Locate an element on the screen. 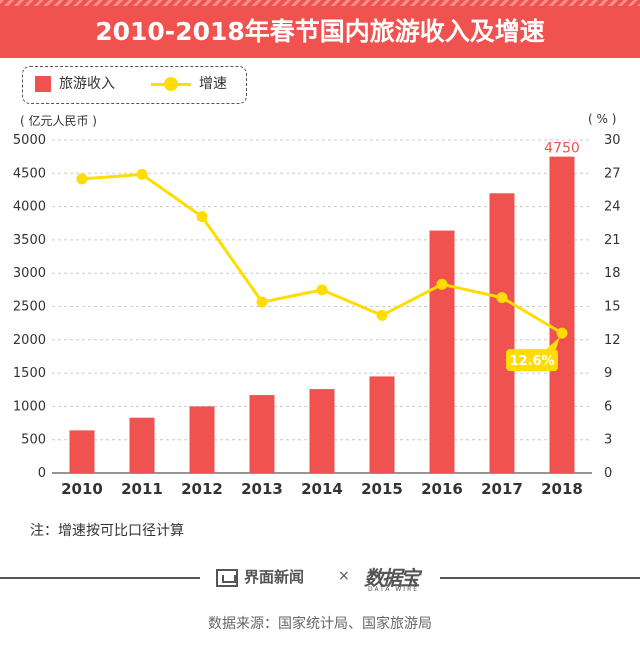 This screenshot has width=640, height=658. legend-bar-swatch is located at coordinates (43, 84).